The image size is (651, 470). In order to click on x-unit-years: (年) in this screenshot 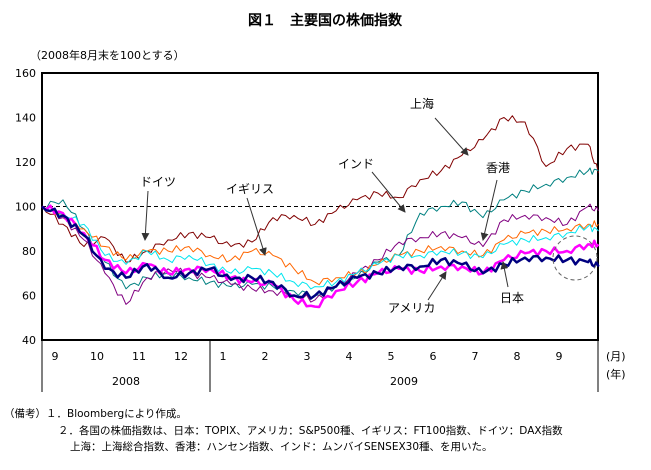, I will do `click(616, 374)`.